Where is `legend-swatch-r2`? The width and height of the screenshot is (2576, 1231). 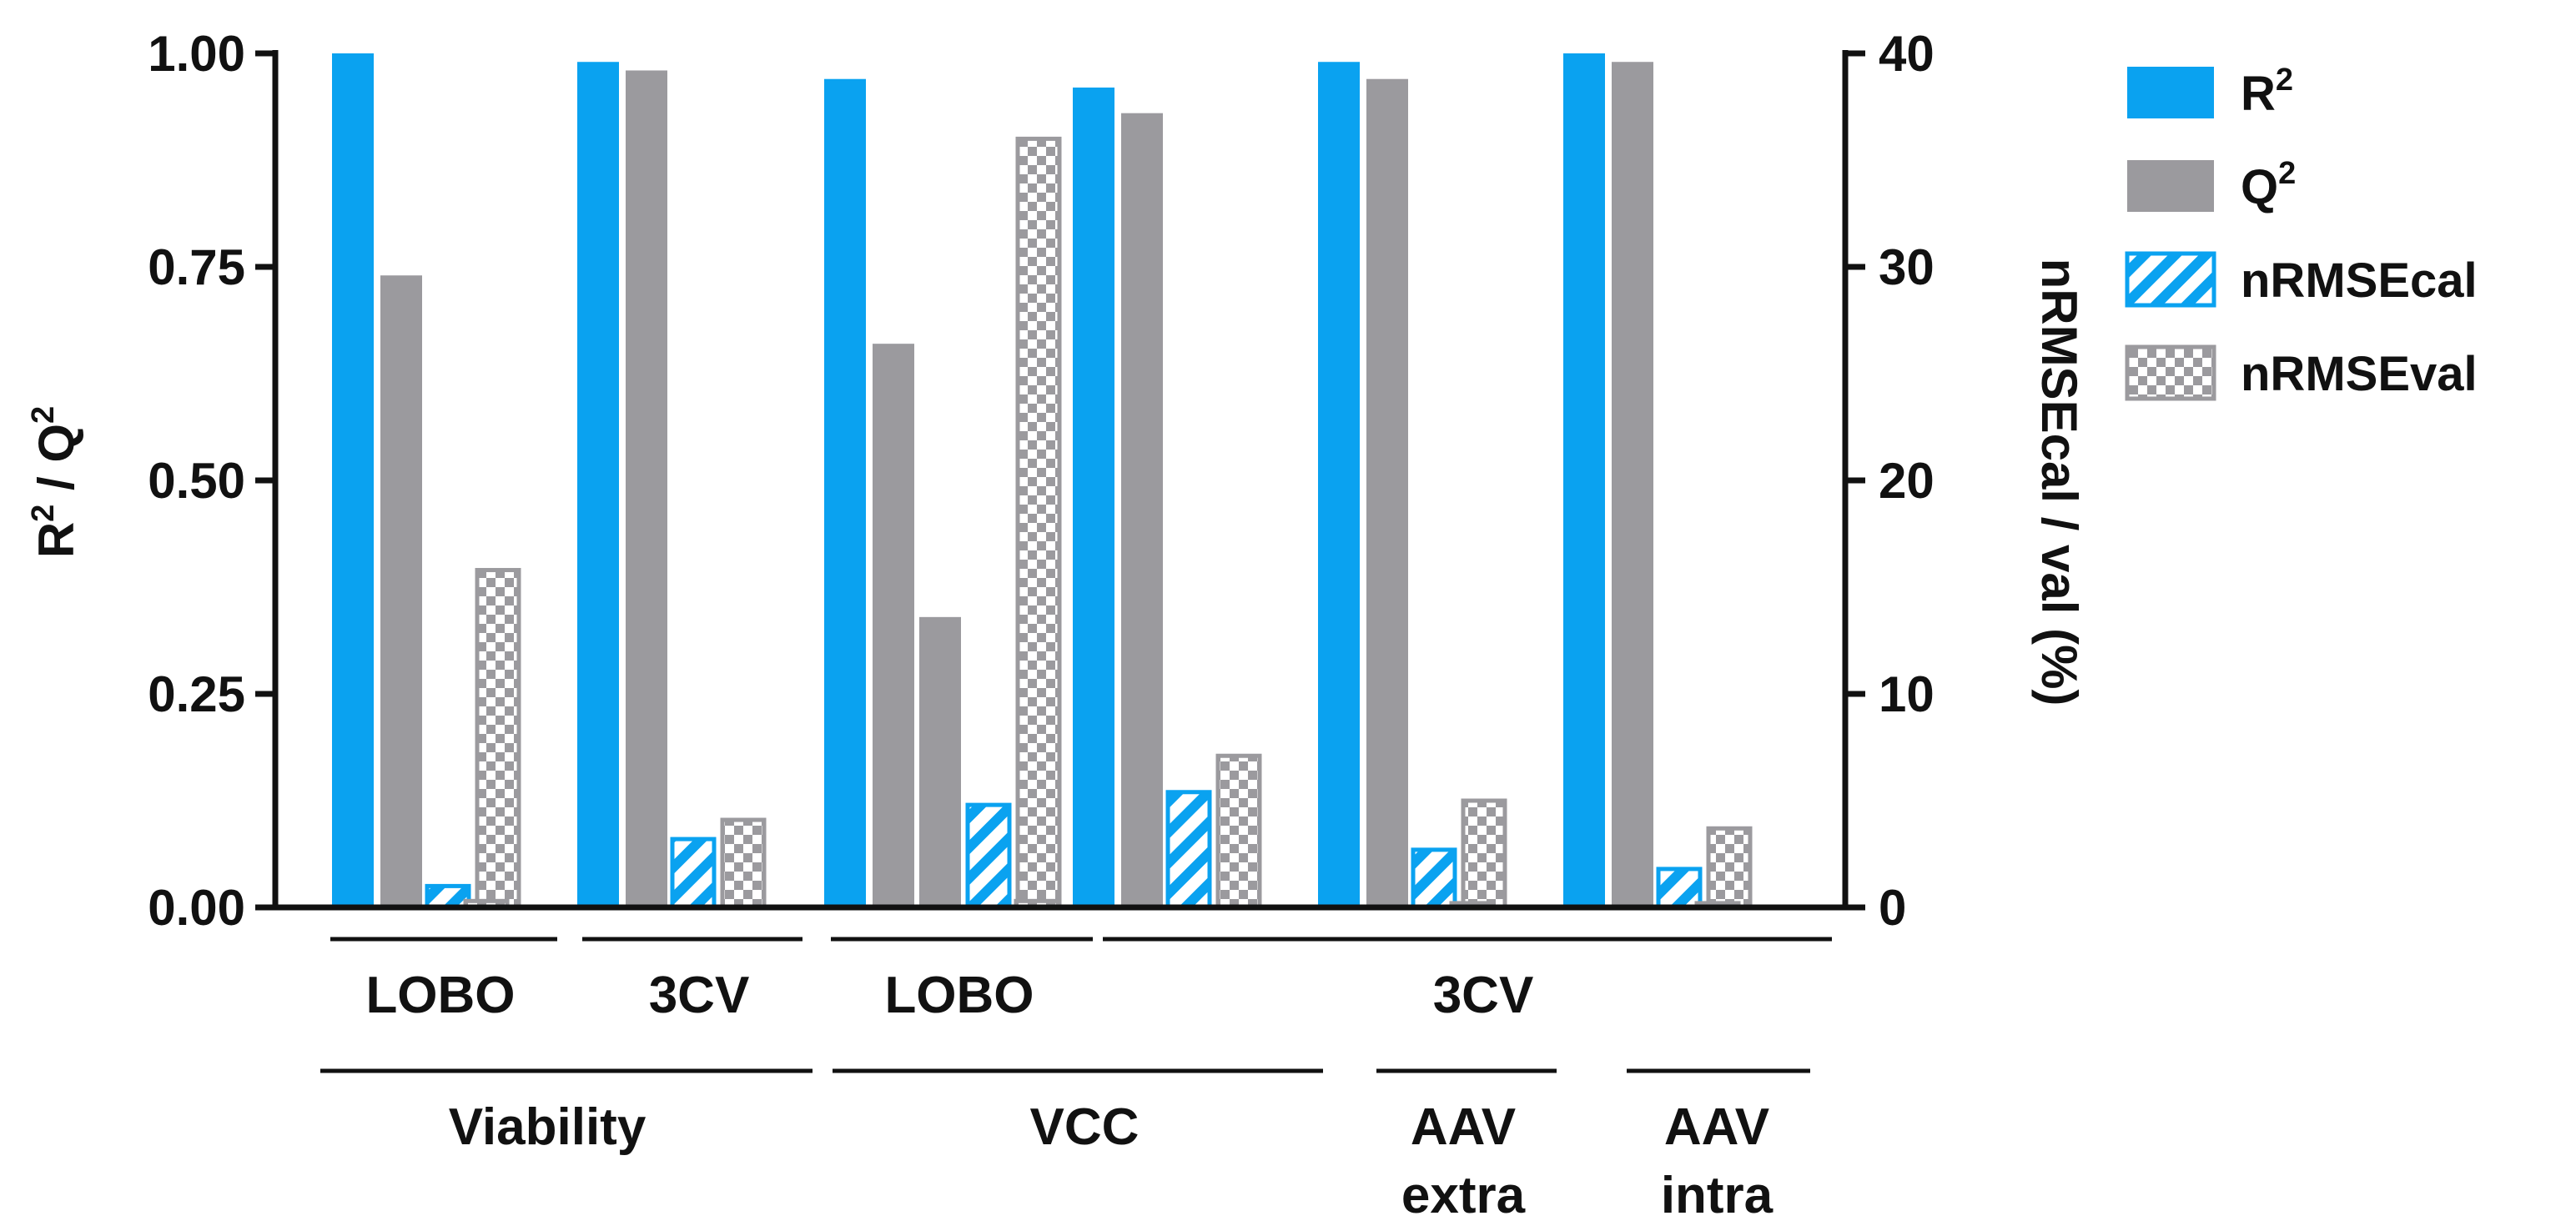 legend-swatch-r2 is located at coordinates (2170, 92).